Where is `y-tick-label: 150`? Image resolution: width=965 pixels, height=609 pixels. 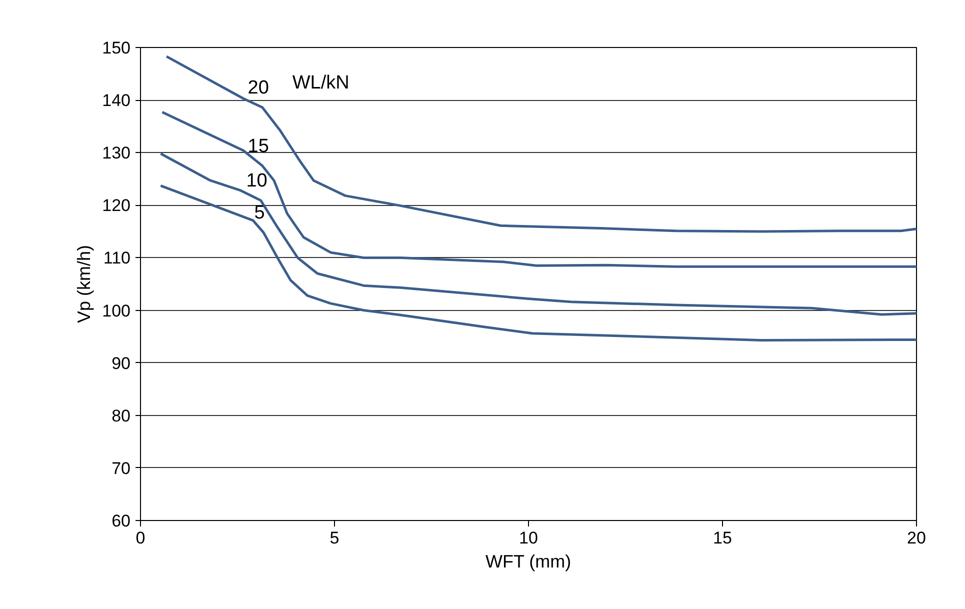
y-tick-label: 150 is located at coordinates (116, 48).